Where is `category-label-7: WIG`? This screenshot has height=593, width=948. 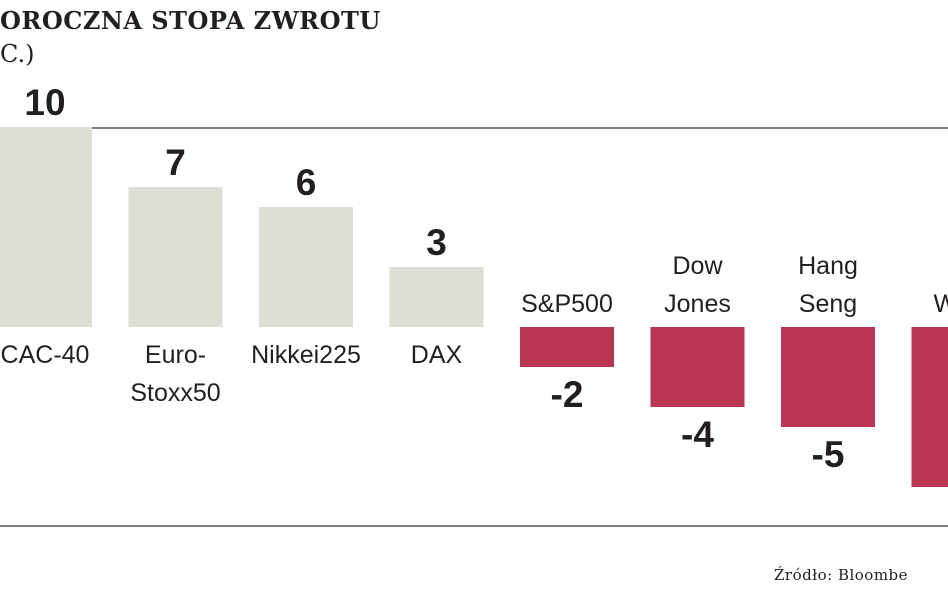 category-label-7: WIG is located at coordinates (941, 304).